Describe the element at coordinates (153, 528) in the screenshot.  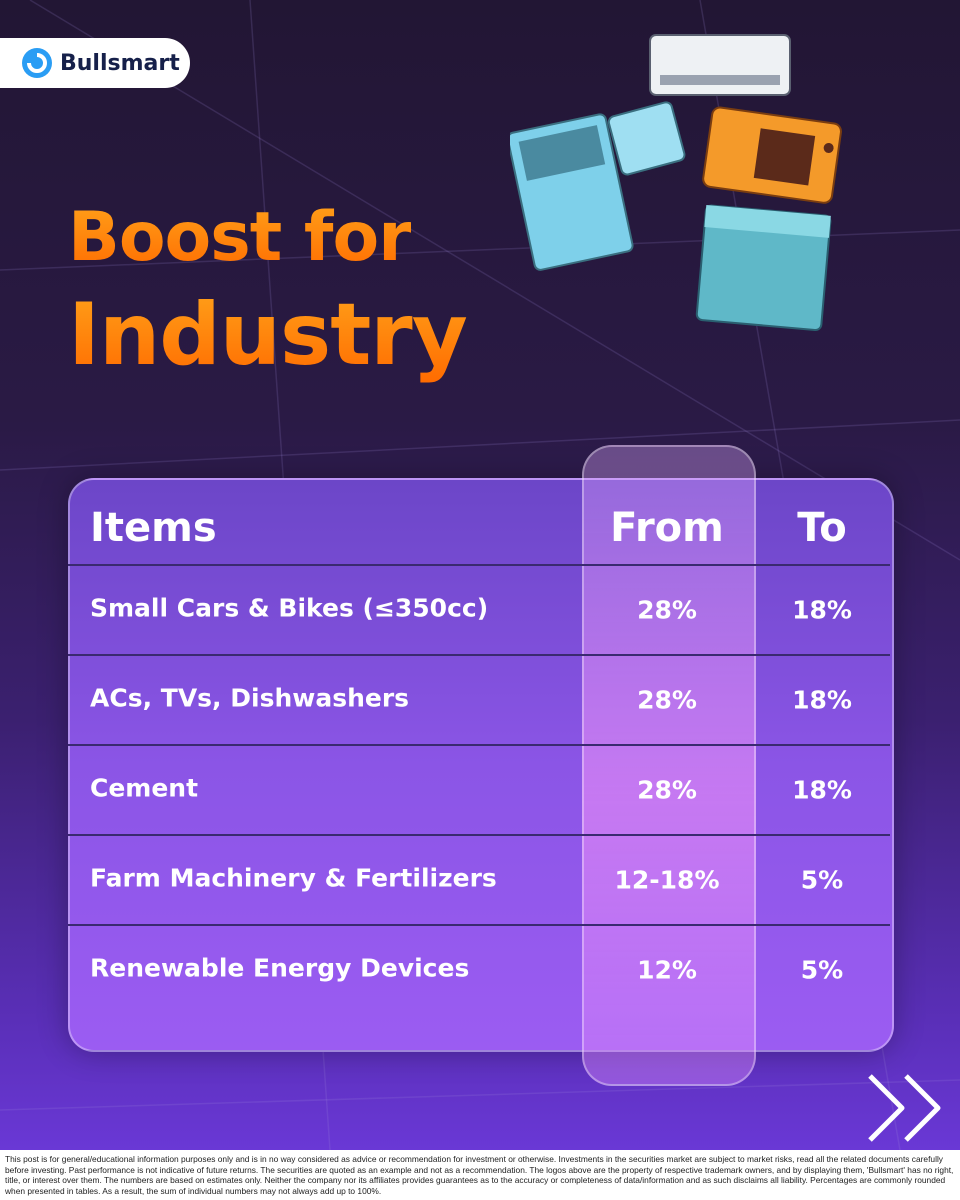
I see `column-header: Items` at that location.